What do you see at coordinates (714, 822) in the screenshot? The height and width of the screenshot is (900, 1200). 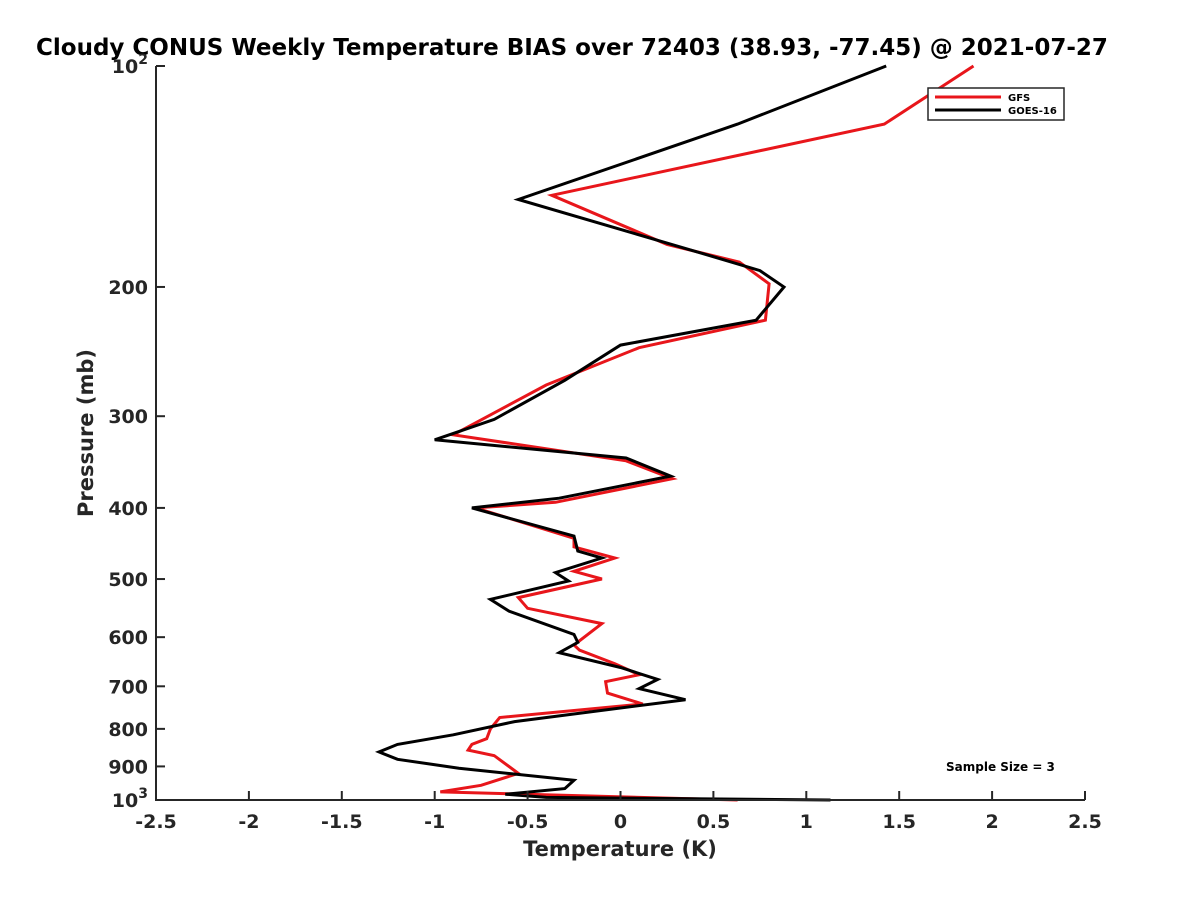 I see `x-tick-label: 0.5` at bounding box center [714, 822].